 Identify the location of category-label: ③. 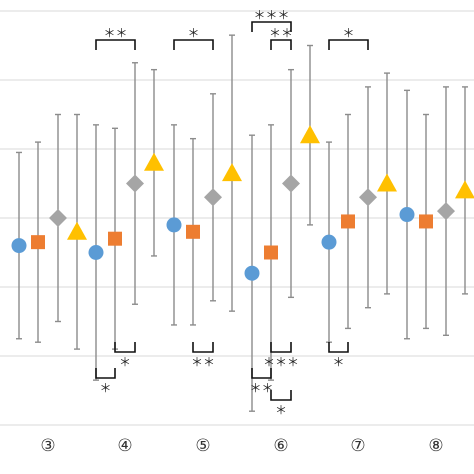
(47, 446).